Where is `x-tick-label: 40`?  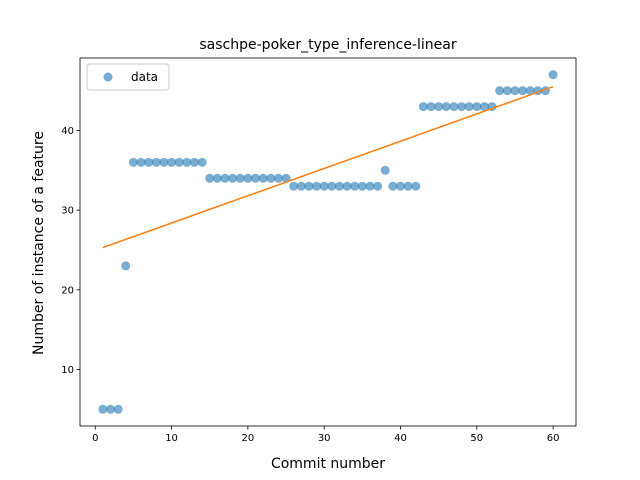 x-tick-label: 40 is located at coordinates (400, 438).